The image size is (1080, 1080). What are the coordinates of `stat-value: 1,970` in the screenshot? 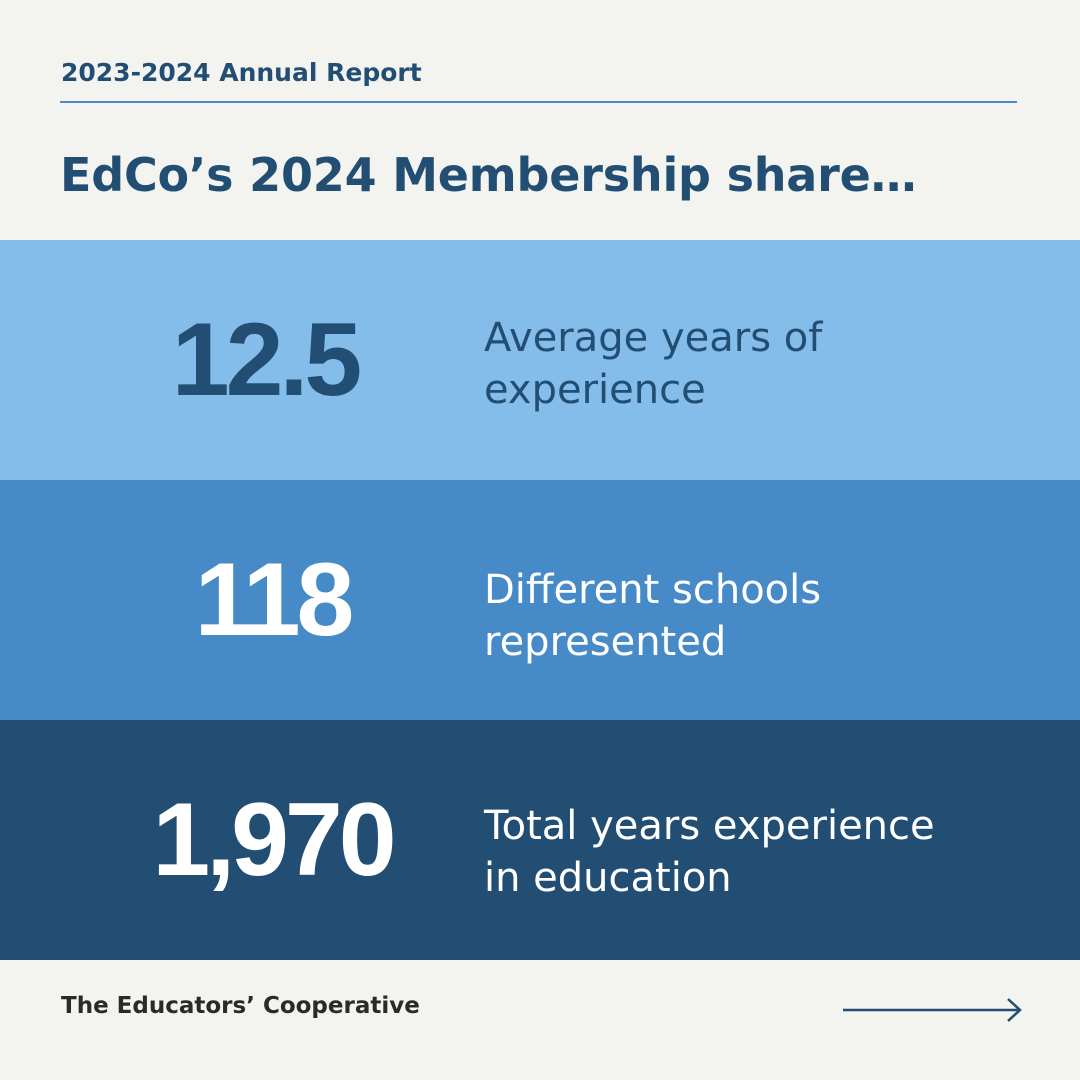 It's located at (274, 839).